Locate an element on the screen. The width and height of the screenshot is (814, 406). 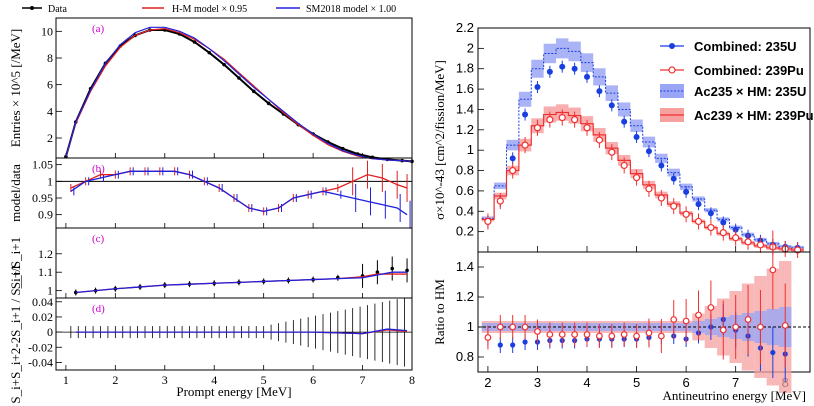
y-axis-label-top: σ×10^-43 [cm^2/fission/MeV] is located at coordinates (439, 140).